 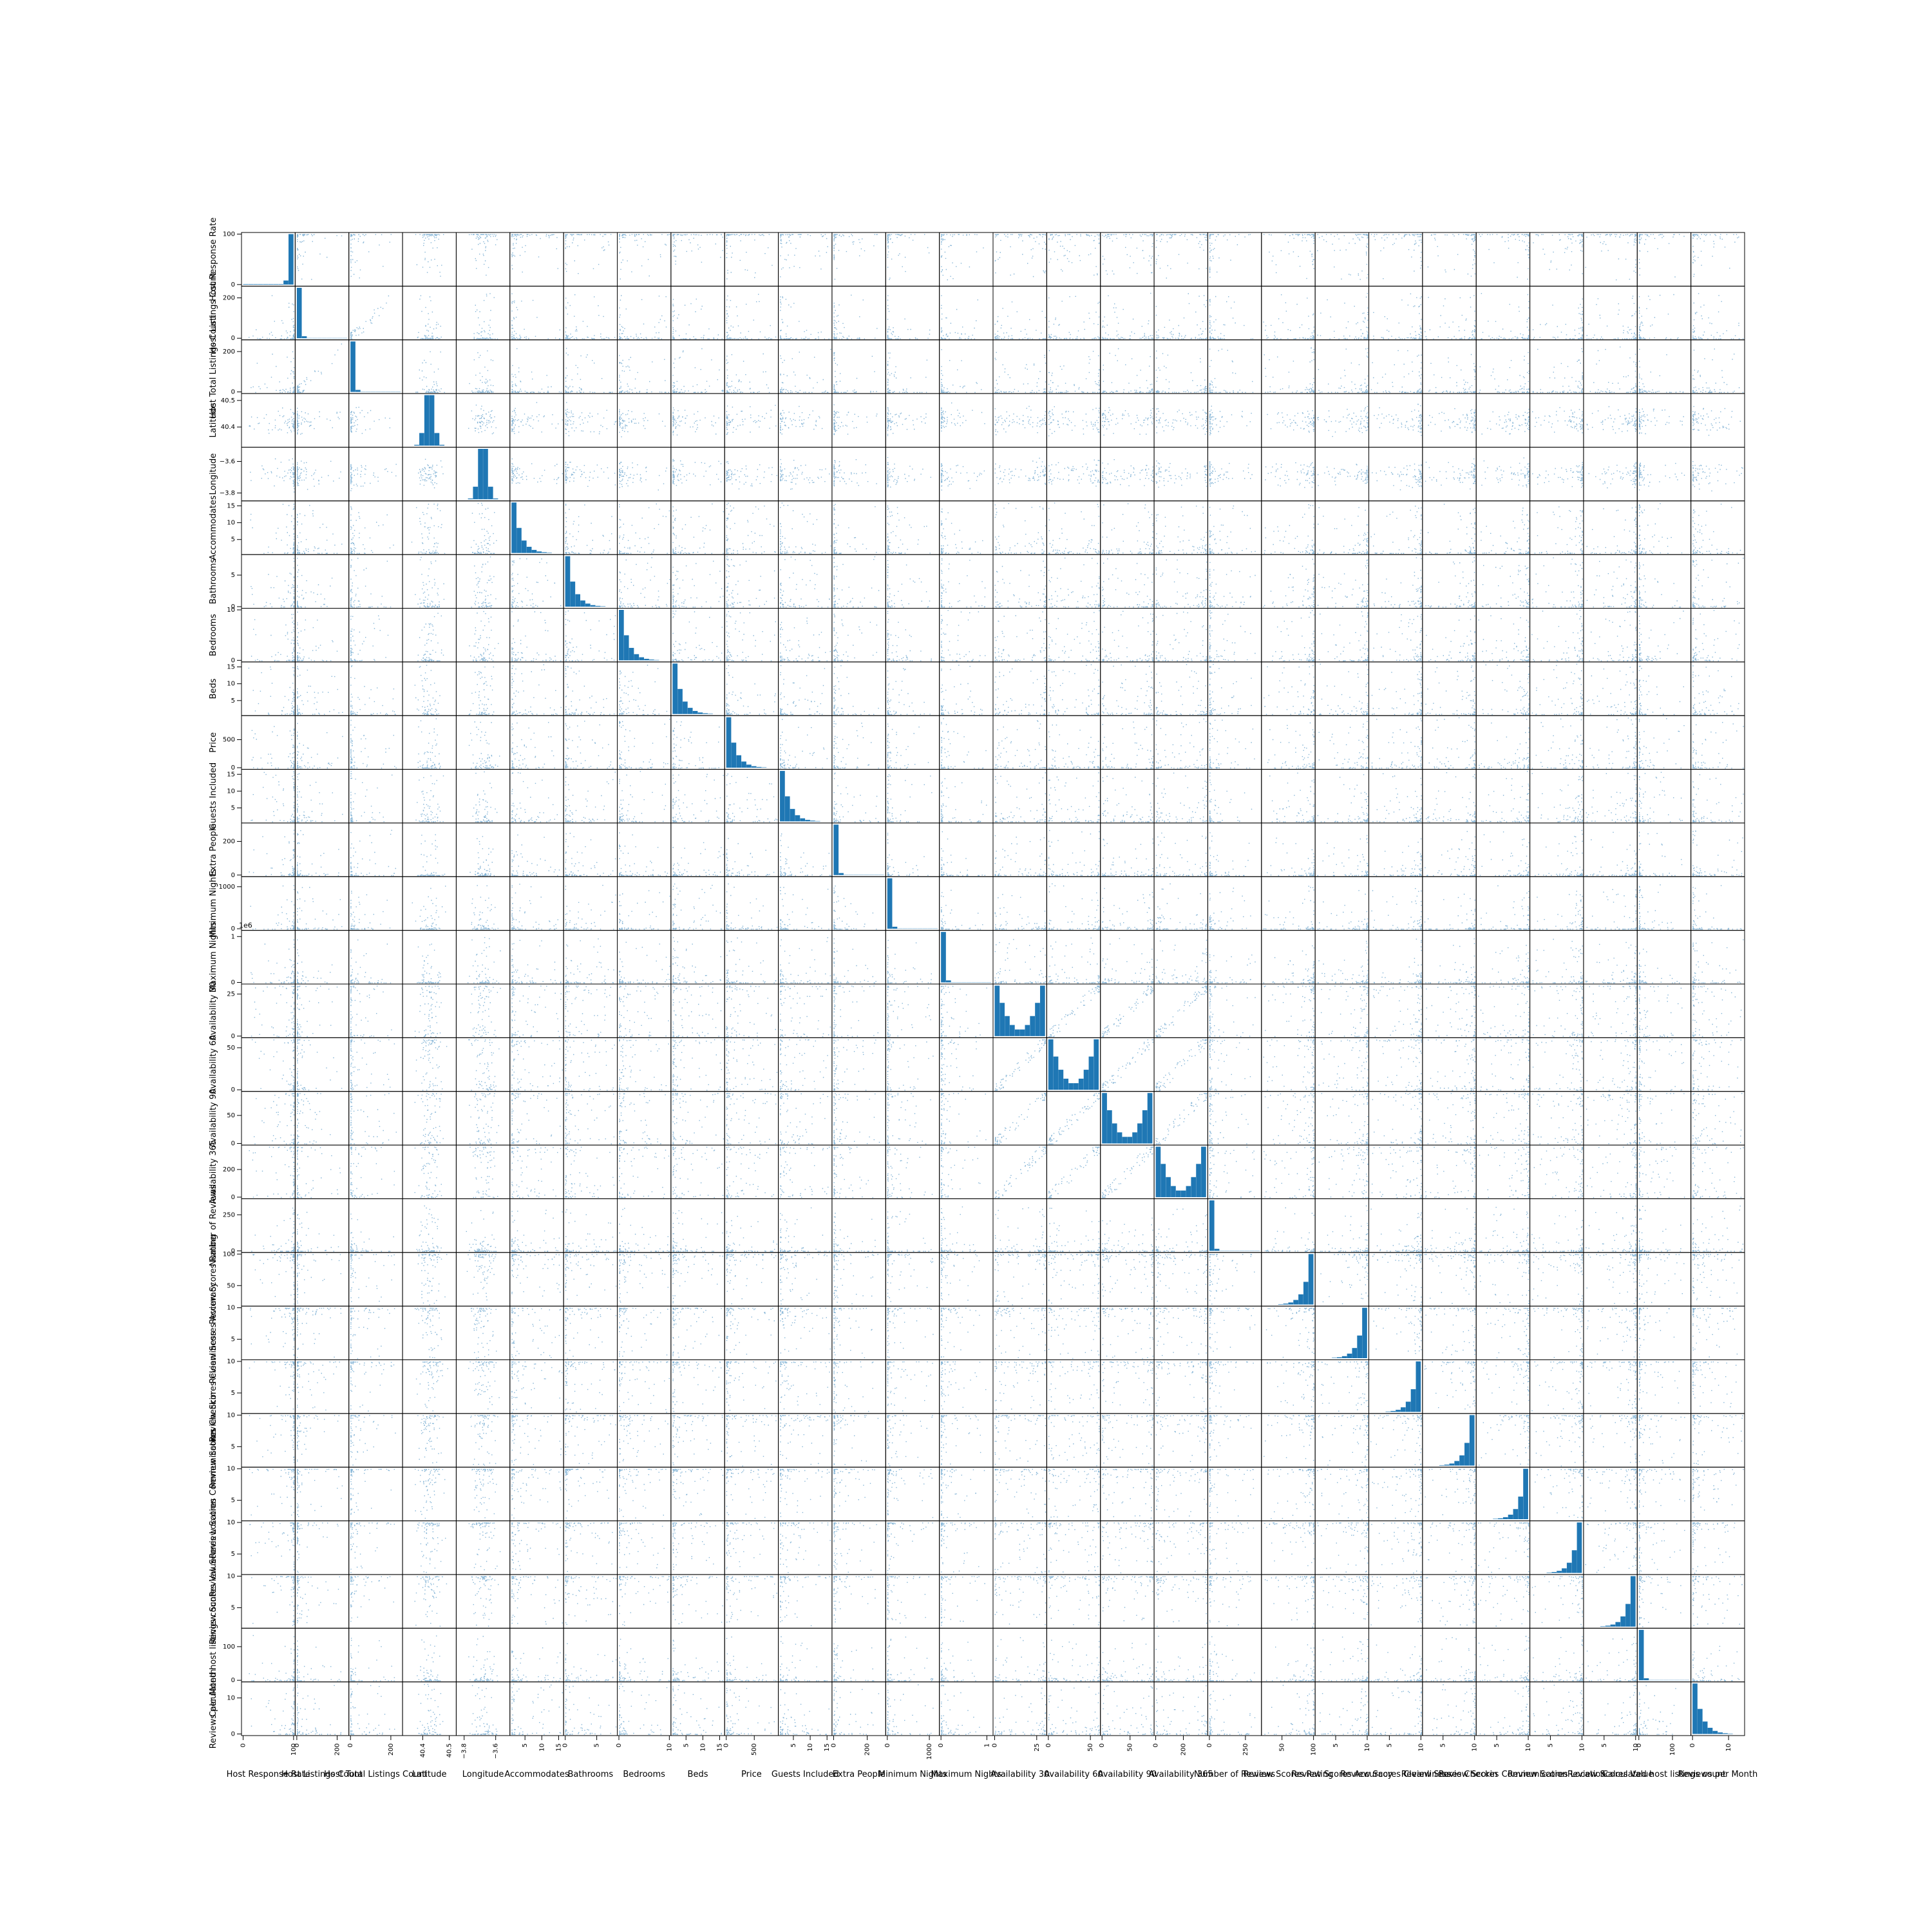 I want to click on x-axis-label: Review Scores Rating, so click(x=1289, y=1774).